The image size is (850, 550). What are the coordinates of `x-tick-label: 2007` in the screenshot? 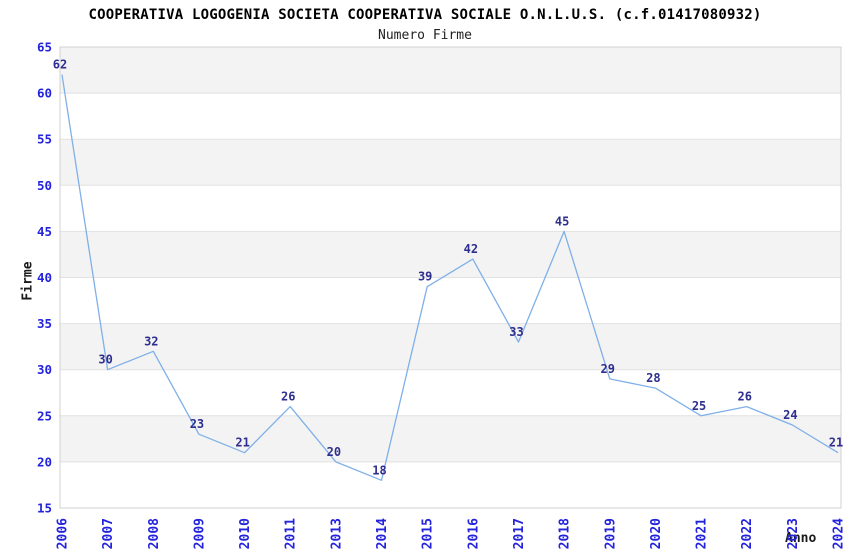 It's located at (108, 533).